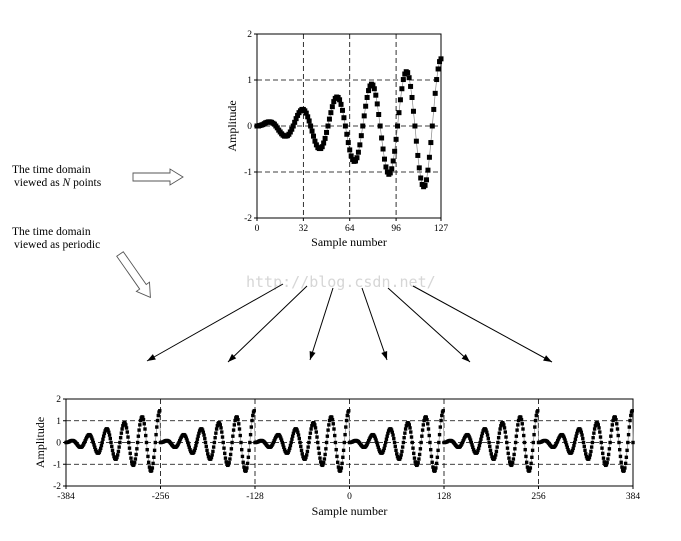 Image resolution: width=681 pixels, height=541 pixels. Describe the element at coordinates (538, 497) in the screenshot. I see `x-tick-label: 256` at that location.